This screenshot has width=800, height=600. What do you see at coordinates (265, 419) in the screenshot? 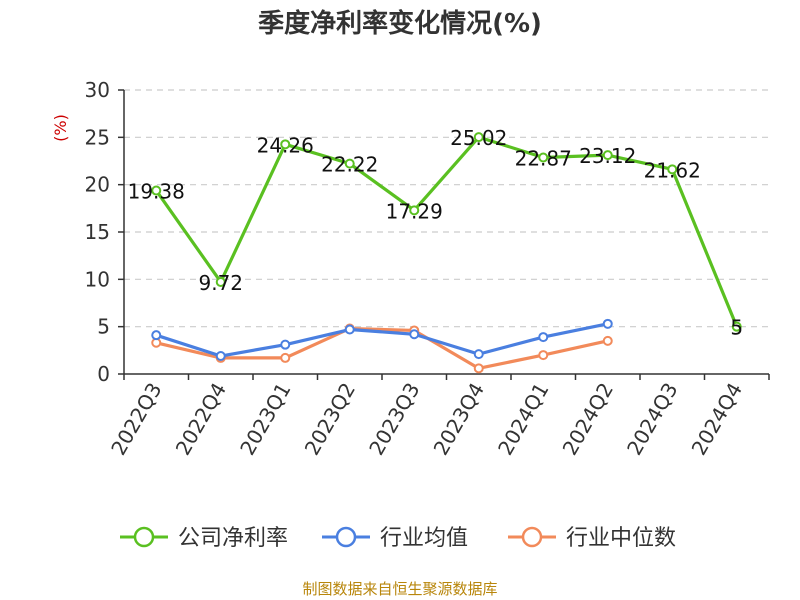
I see `x-tick-label: 2023Q1` at bounding box center [265, 419].